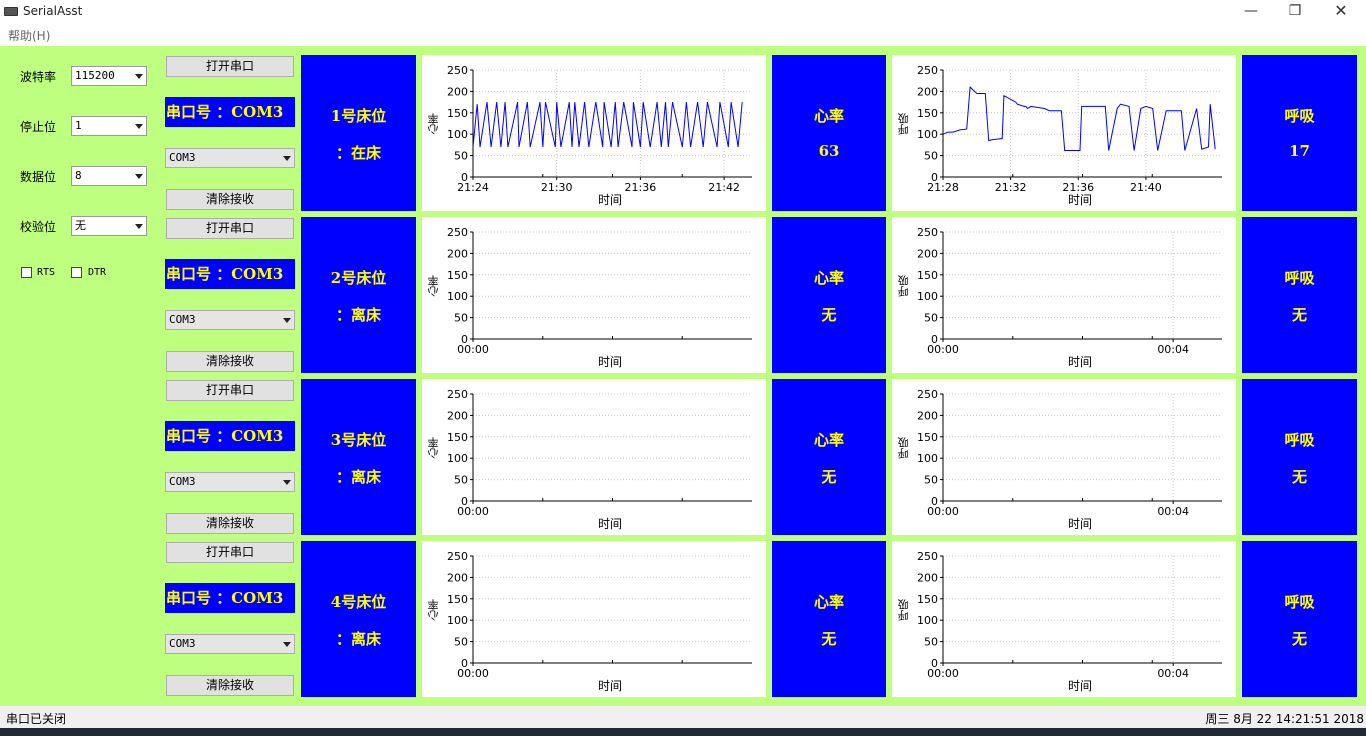 The image size is (1366, 736). I want to click on bed-status: ：在床, so click(358, 153).